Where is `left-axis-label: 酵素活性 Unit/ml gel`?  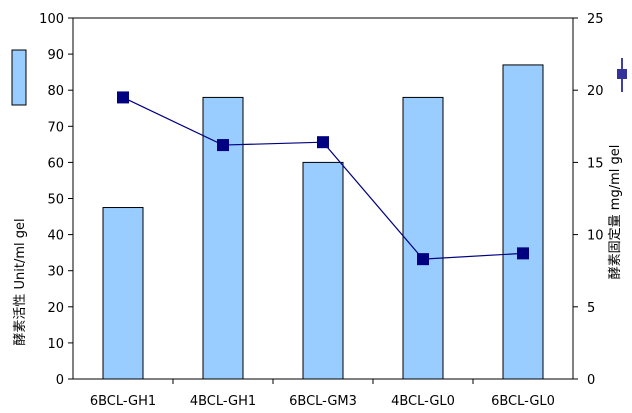
left-axis-label: 酵素活性 Unit/ml gel is located at coordinates (20, 281).